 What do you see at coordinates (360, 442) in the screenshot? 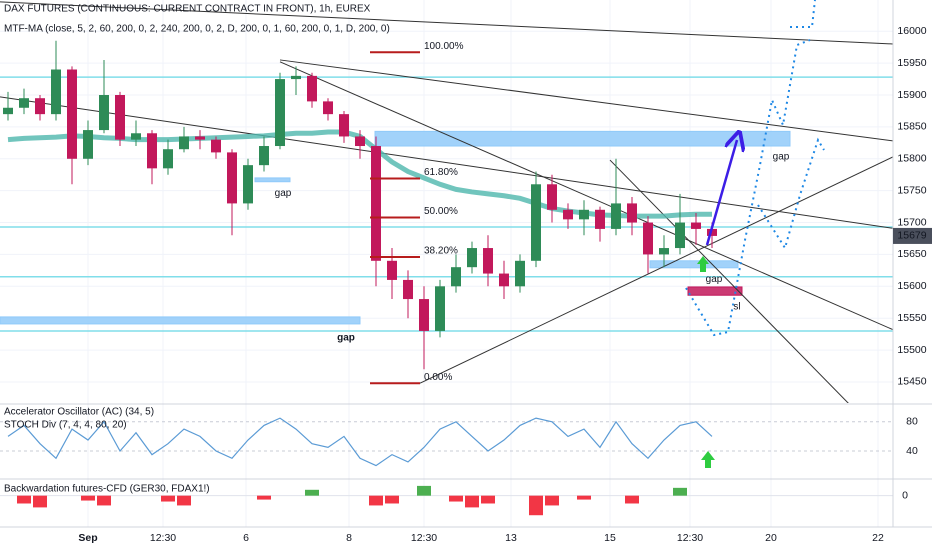
I see `stoch-line` at bounding box center [360, 442].